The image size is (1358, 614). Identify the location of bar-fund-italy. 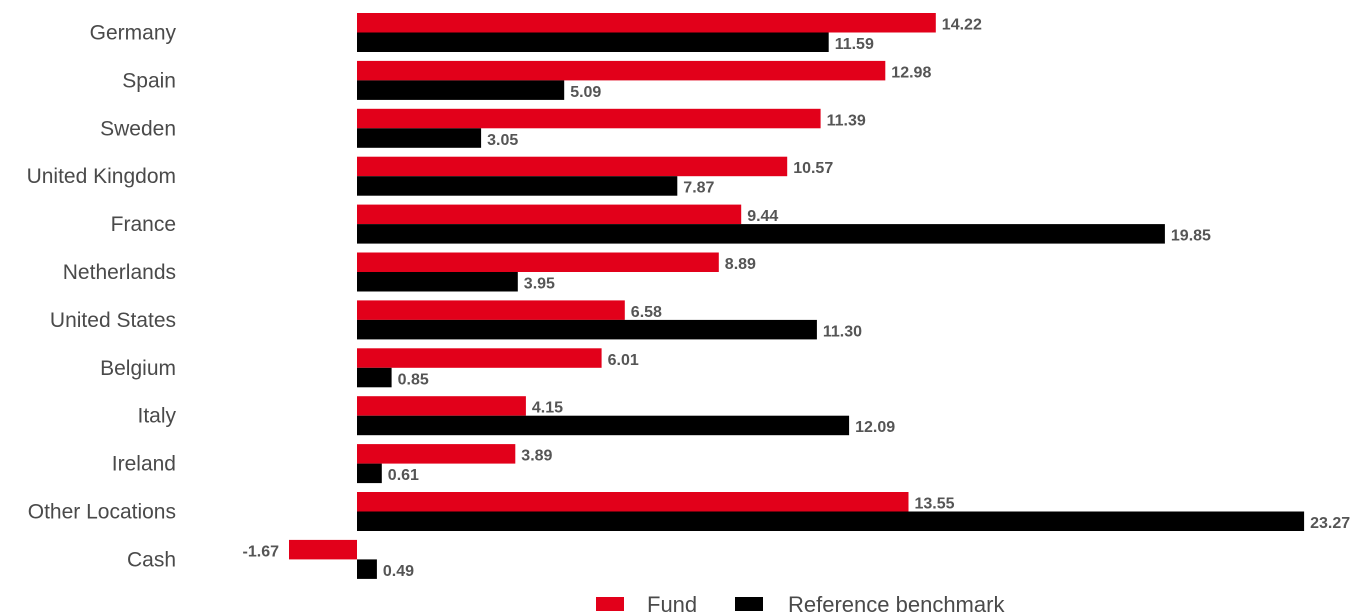
(441, 406).